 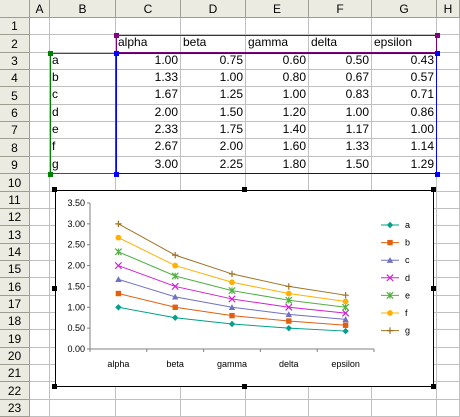 I want to click on value-cell: 2.67, so click(x=148, y=148).